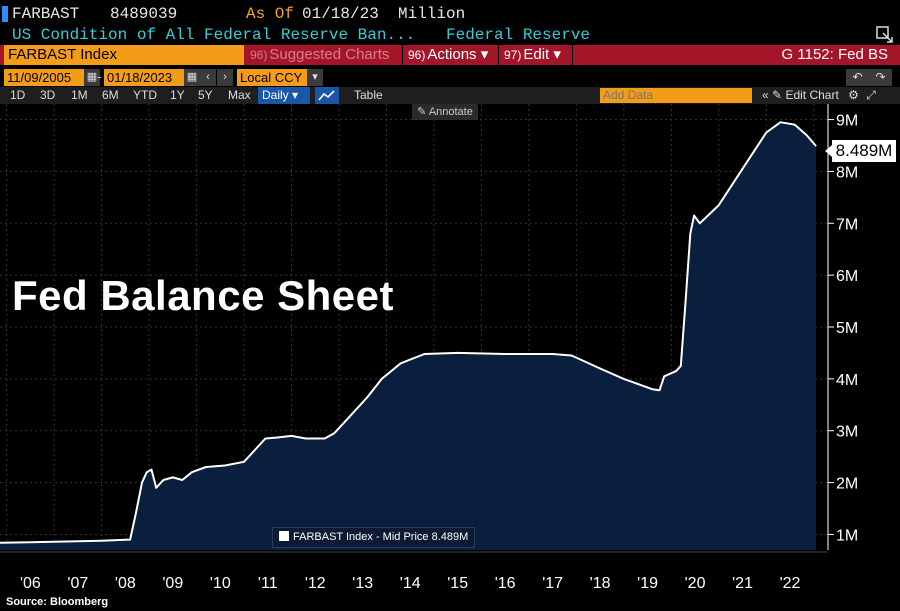 The image size is (900, 611). I want to click on y-tick-label: 6M, so click(847, 276).